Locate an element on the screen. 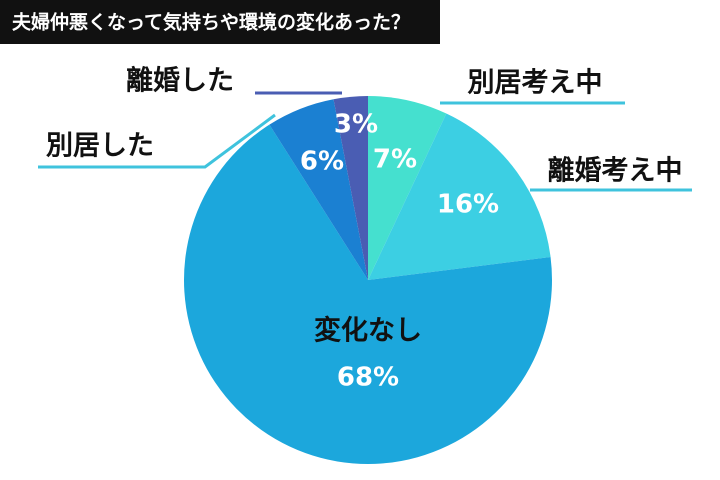  category-label: 離婚した is located at coordinates (180, 81).